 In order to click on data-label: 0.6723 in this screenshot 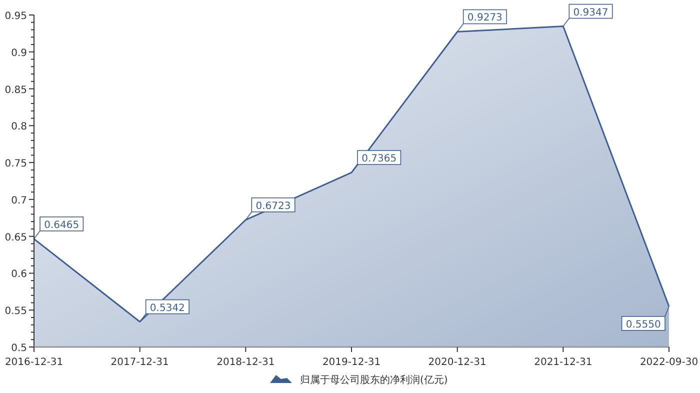, I will do `click(273, 206)`.